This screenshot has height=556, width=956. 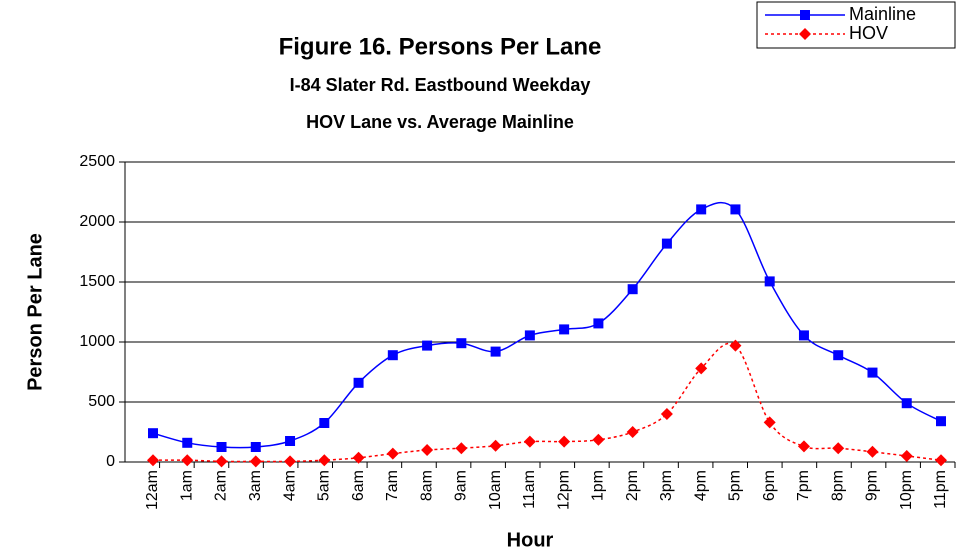 I want to click on x-tick-label: 8am, so click(x=426, y=485).